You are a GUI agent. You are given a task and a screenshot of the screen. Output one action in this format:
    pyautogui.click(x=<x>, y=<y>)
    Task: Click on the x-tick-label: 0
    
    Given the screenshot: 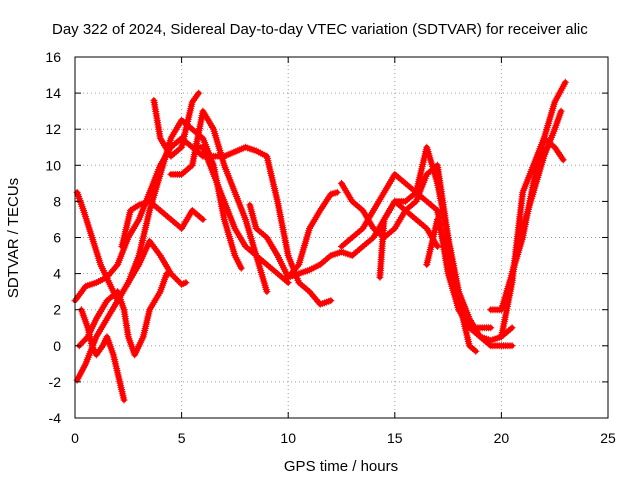 What is the action you would take?
    pyautogui.click(x=75, y=438)
    